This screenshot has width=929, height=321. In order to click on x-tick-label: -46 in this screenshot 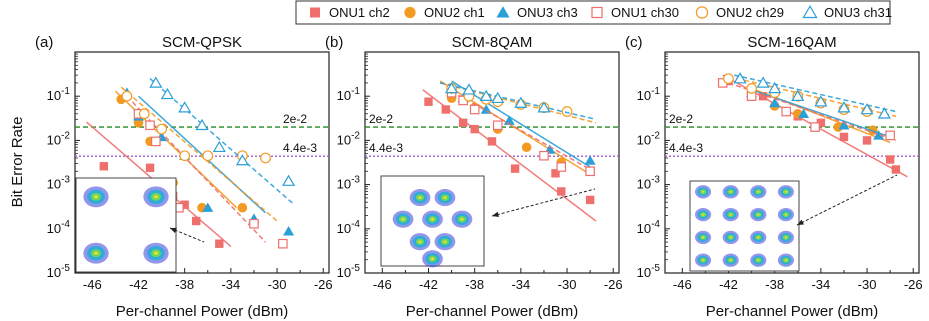, I will do `click(682, 284)`.